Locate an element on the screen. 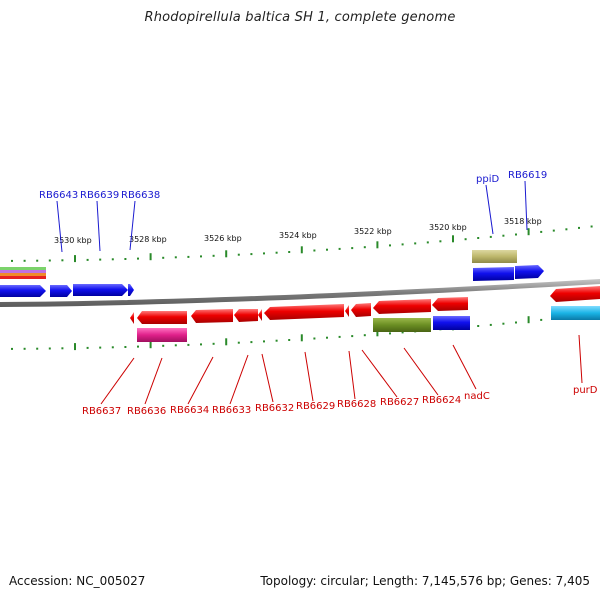 The height and width of the screenshot is (600, 600). genome-backbone is located at coordinates (300, 293).